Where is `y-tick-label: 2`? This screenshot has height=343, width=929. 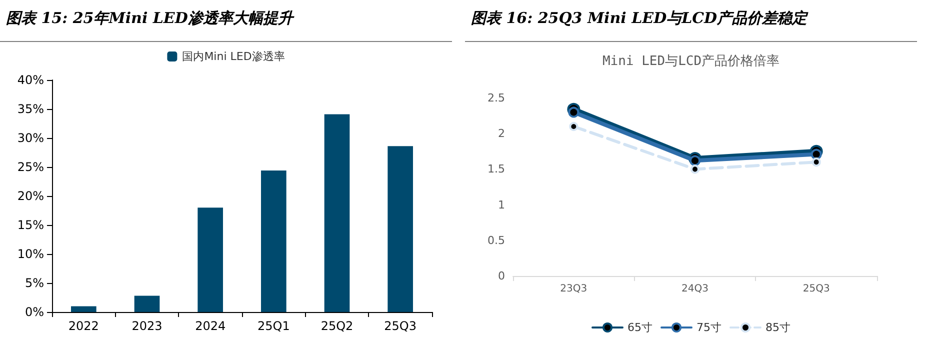 y-tick-label: 2 is located at coordinates (501, 133).